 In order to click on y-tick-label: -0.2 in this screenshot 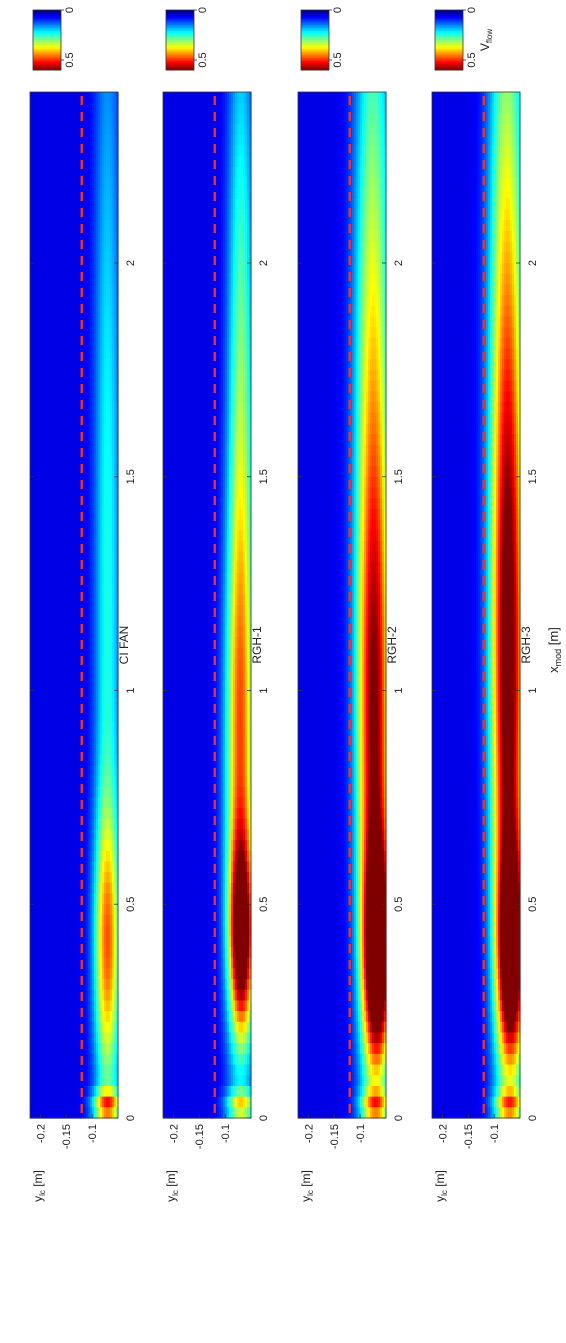, I will do `click(41, 1133)`.